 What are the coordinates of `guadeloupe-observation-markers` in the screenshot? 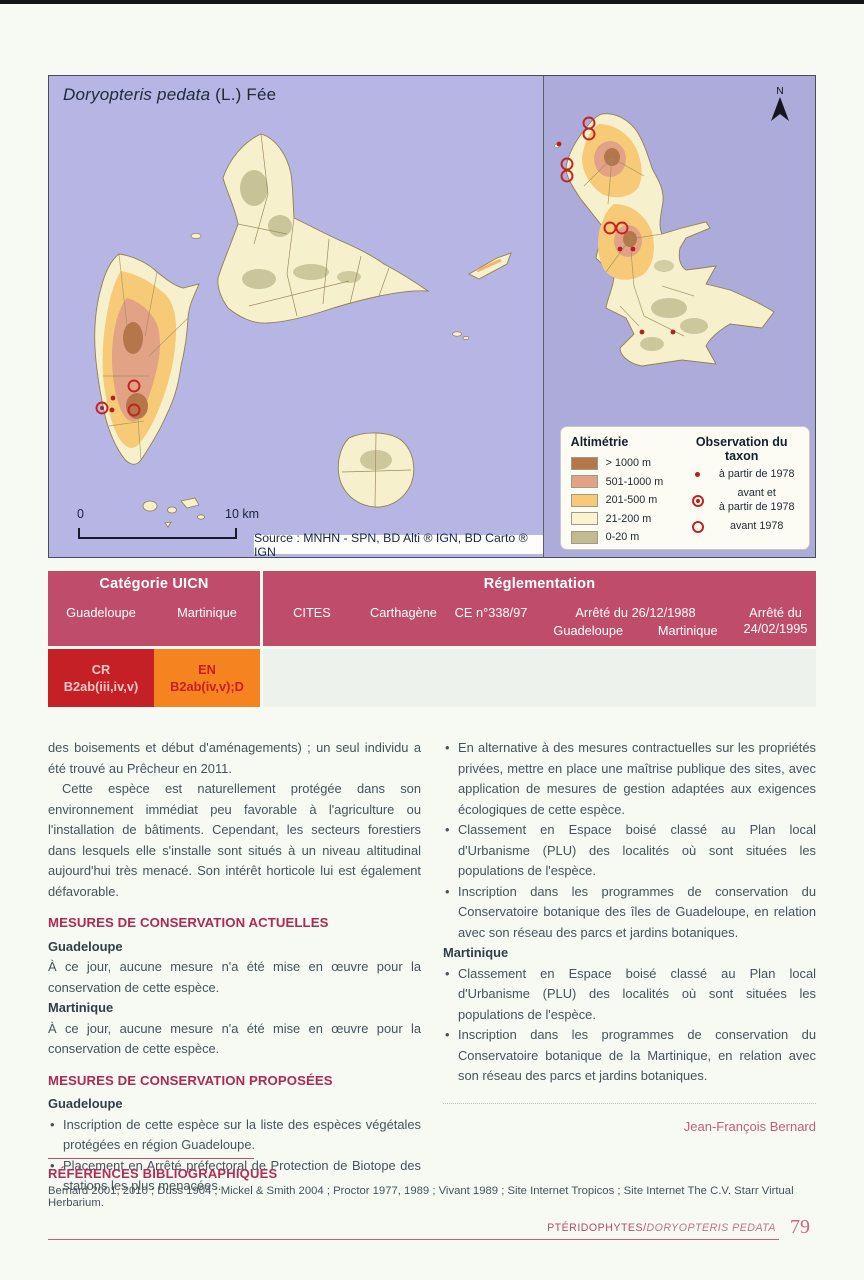 It's located at (118, 398).